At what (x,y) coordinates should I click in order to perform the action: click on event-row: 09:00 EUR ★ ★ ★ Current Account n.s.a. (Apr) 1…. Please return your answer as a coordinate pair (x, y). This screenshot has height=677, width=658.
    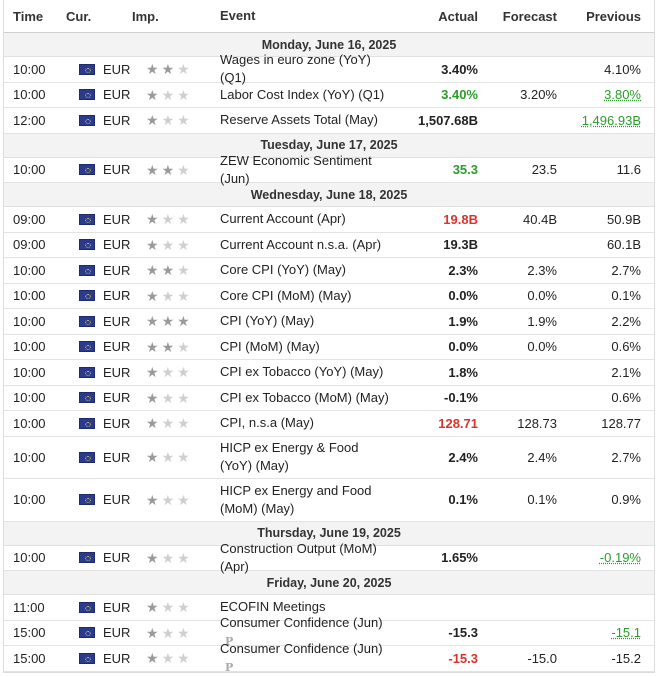
    Looking at the image, I should click on (329, 245).